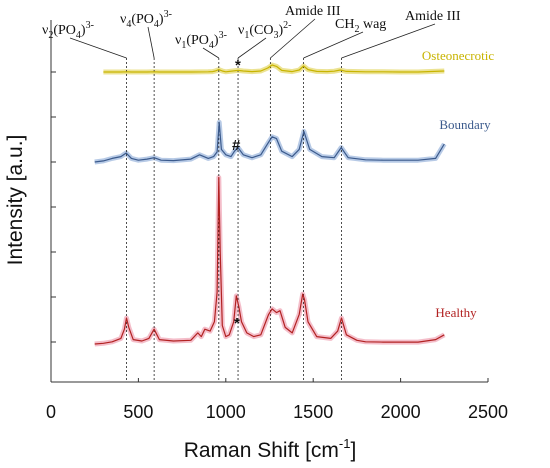 This screenshot has width=550, height=468. Describe the element at coordinates (372, 24) in the screenshot. I see `peak-label-part: wag` at that location.